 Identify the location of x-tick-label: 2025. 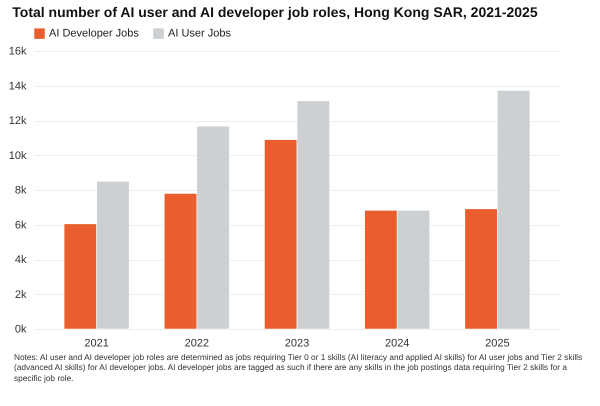
(497, 344).